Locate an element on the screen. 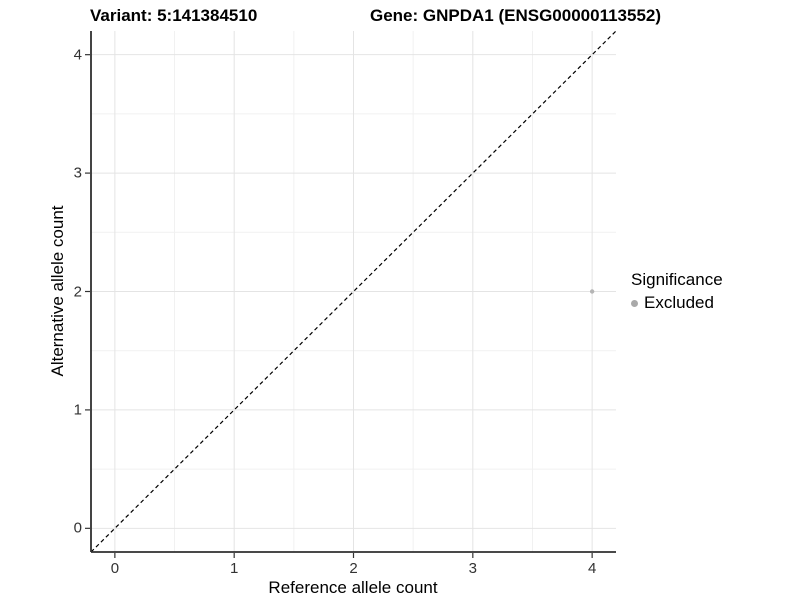 This screenshot has height=600, width=800. x-tick-label: 1 is located at coordinates (234, 568).